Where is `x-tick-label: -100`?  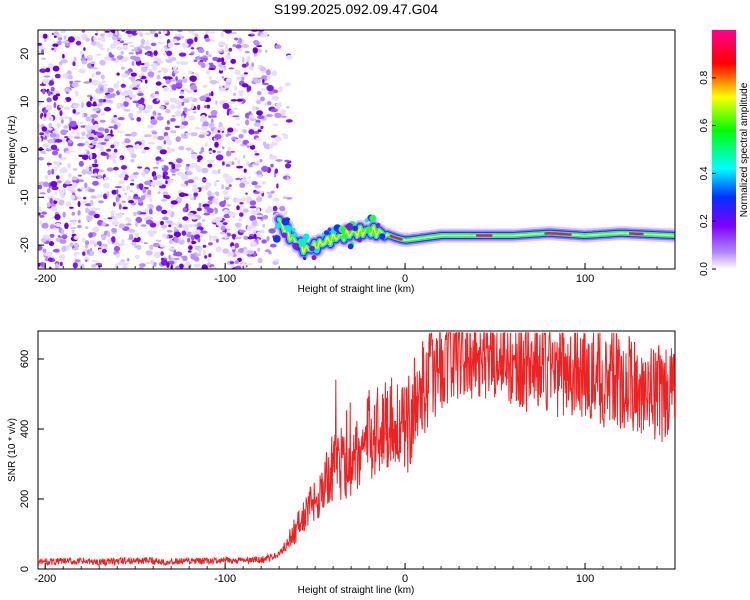 x-tick-label: -100 is located at coordinates (225, 579).